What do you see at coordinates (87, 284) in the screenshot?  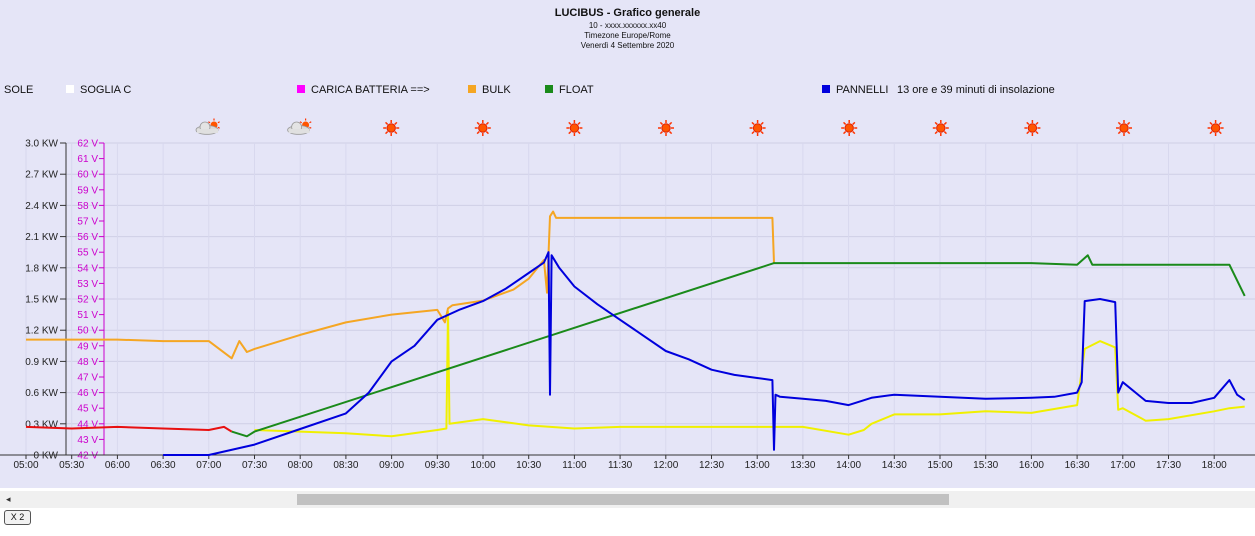 I see `volt-tick-label: 53 V` at bounding box center [87, 284].